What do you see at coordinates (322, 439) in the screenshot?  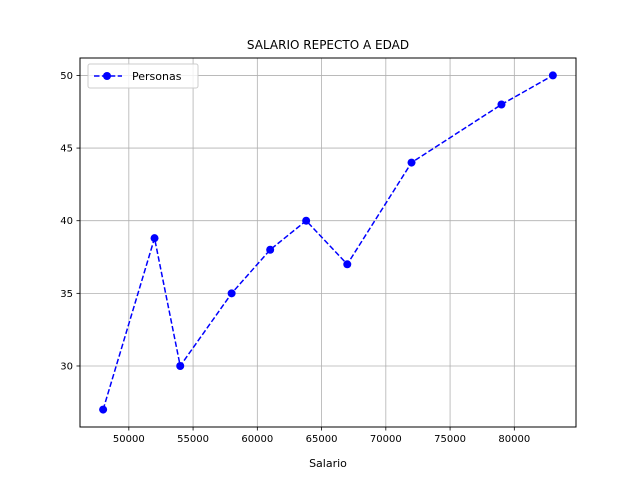 I see `x-tick-label: 65000` at bounding box center [322, 439].